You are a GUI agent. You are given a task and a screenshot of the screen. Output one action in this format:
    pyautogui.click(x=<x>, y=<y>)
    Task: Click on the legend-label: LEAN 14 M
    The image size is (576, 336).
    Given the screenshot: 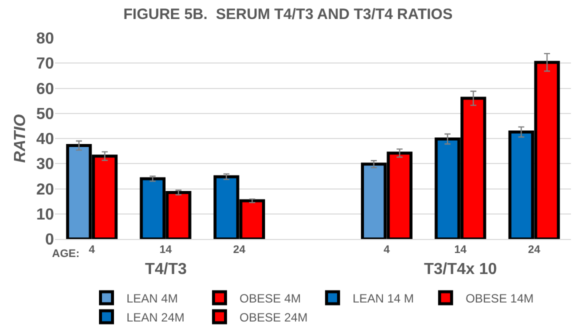 What is the action you would take?
    pyautogui.click(x=383, y=298)
    